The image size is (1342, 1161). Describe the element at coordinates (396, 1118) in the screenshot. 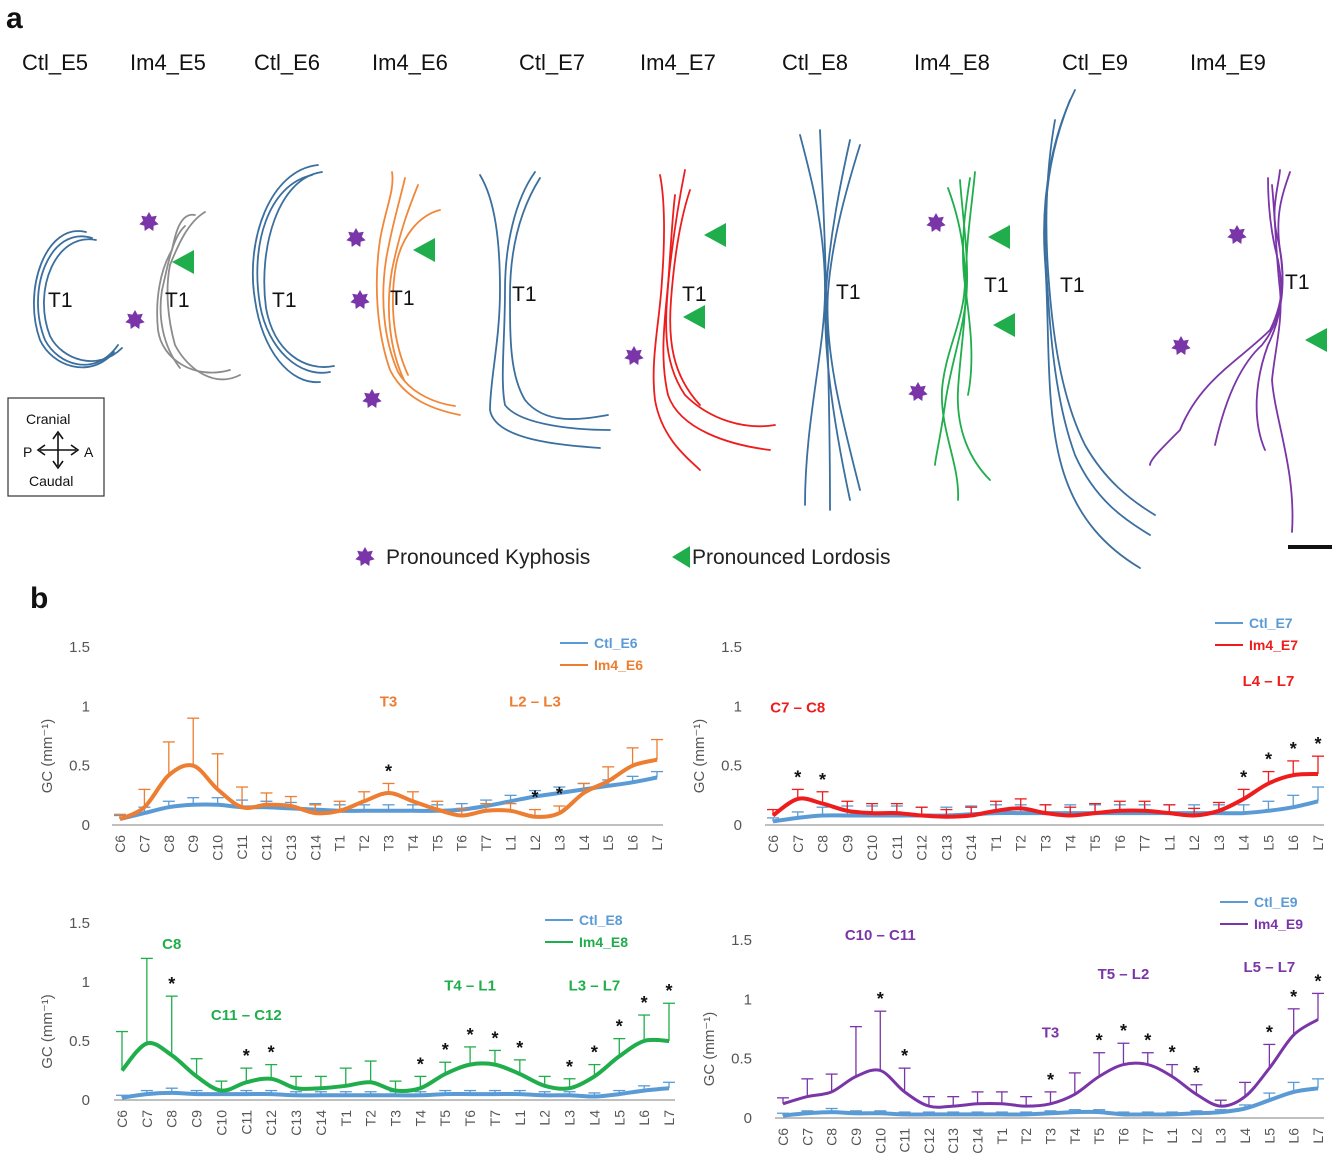

I see `x-tick-label: T3` at that location.